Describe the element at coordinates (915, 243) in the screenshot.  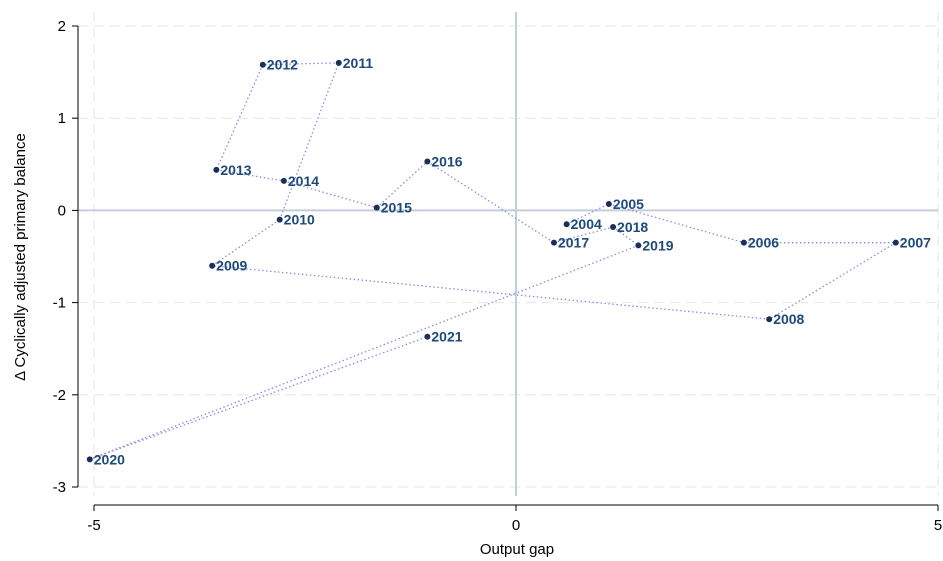
I see `point-label-2007: 2007` at that location.